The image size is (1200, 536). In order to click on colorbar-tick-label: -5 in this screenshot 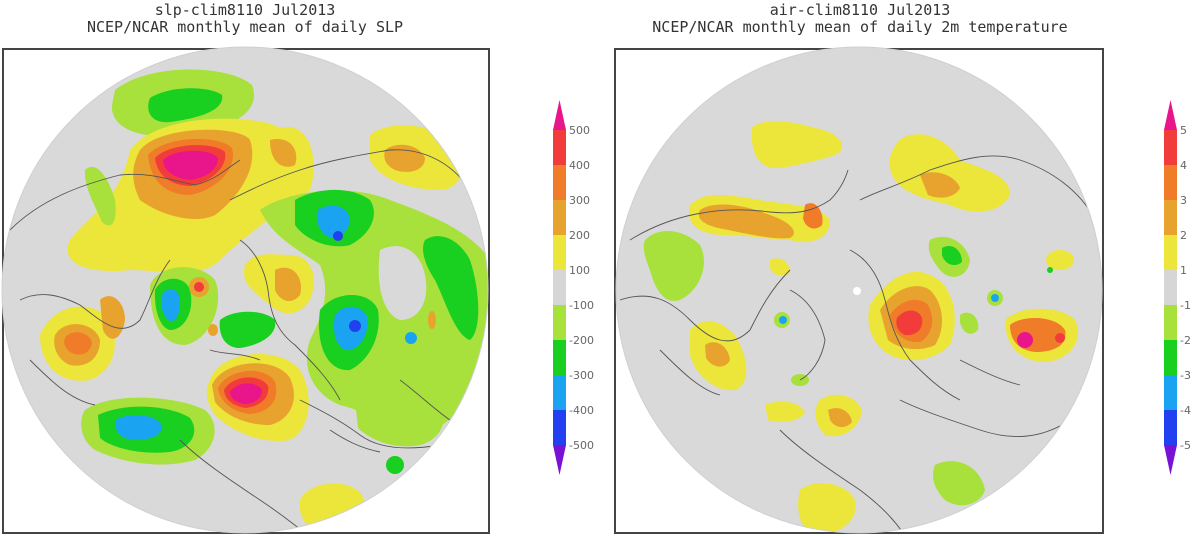, I will do `click(1185, 445)`.